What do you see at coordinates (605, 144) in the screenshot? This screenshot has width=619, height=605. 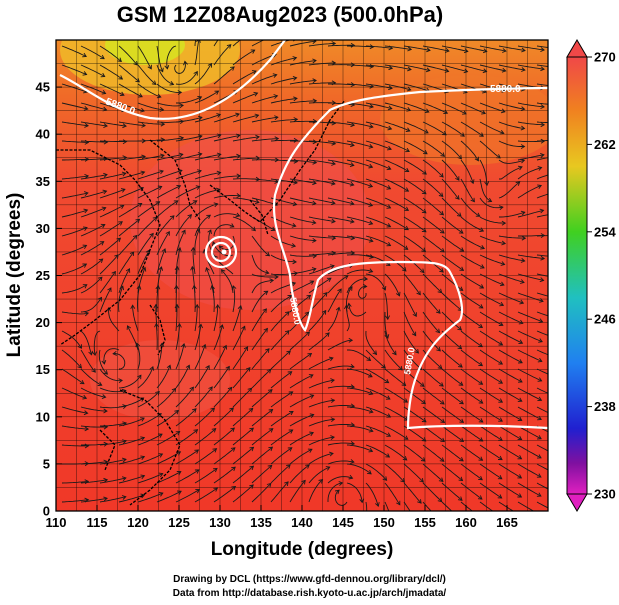 I see `colorbar-tick-label: 262` at bounding box center [605, 144].